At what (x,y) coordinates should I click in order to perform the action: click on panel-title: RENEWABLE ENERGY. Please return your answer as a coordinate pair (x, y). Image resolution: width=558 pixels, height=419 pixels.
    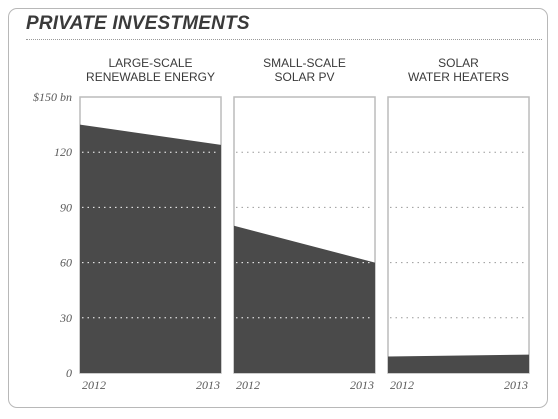
    Looking at the image, I should click on (150, 77).